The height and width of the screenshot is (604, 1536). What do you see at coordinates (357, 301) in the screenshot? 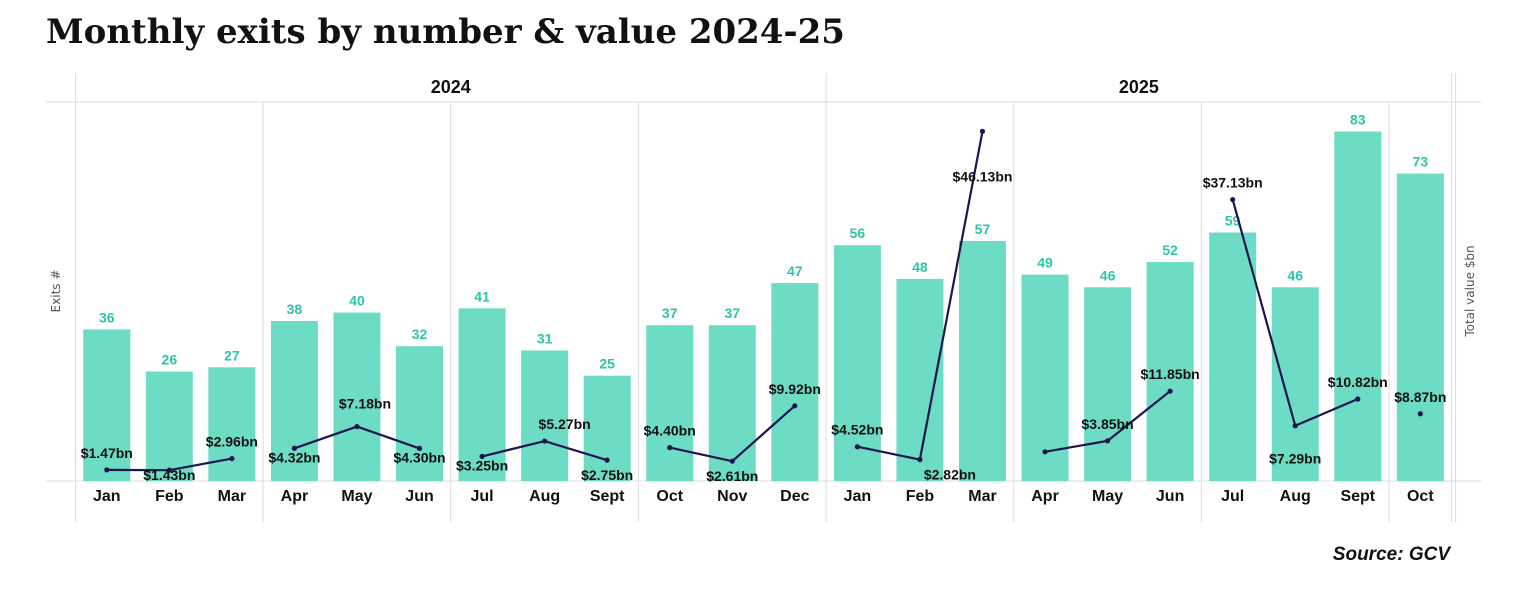
I see `bar-count-label: 40` at bounding box center [357, 301].